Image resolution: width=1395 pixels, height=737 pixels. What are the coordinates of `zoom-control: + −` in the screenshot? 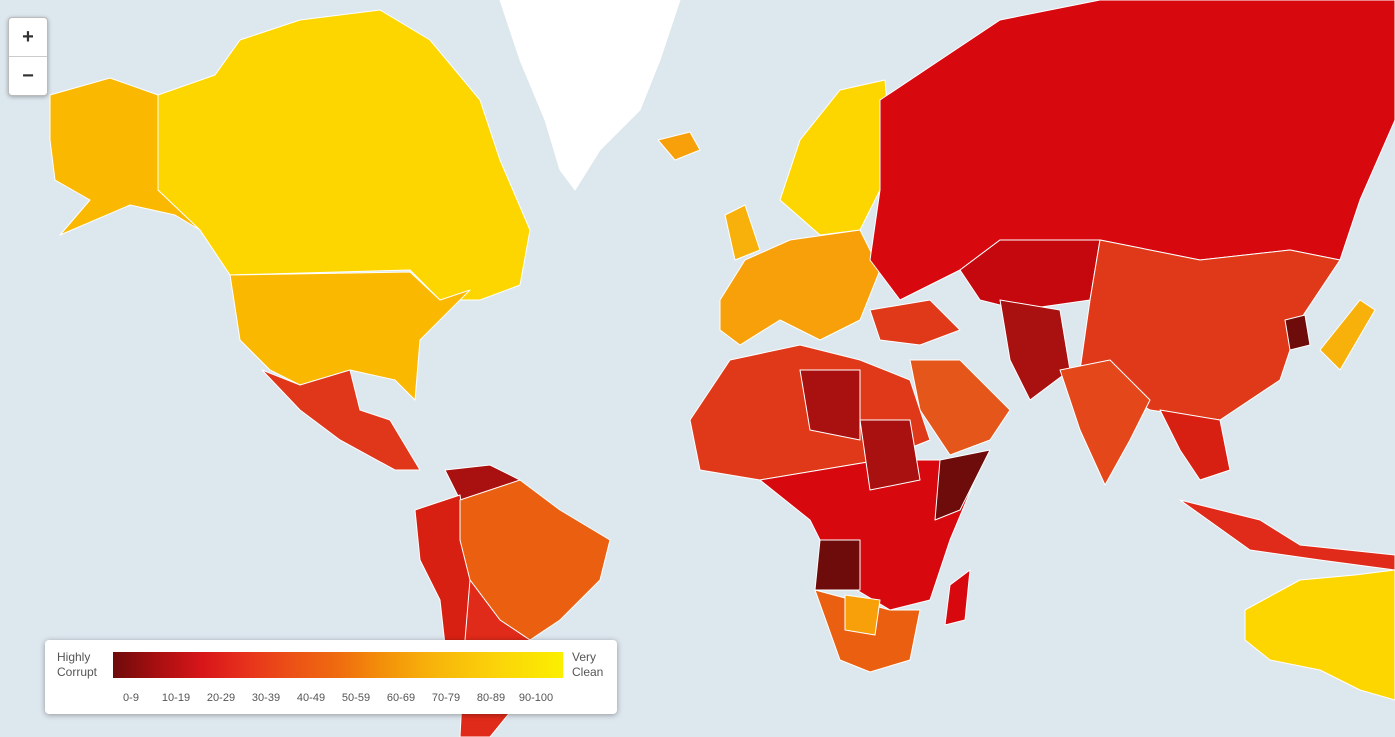 It's located at (28, 56).